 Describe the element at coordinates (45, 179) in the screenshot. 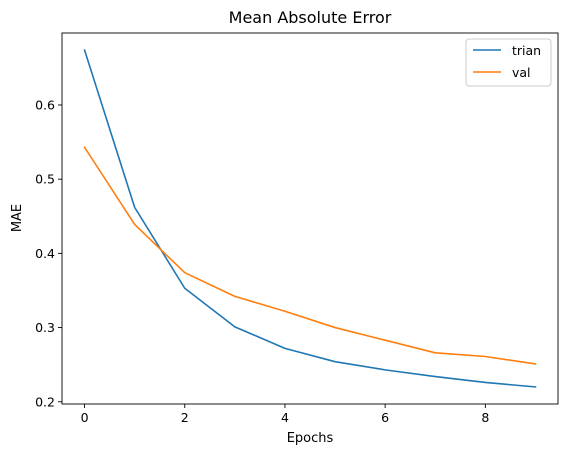

I see `y-tick-label: 0.5` at that location.